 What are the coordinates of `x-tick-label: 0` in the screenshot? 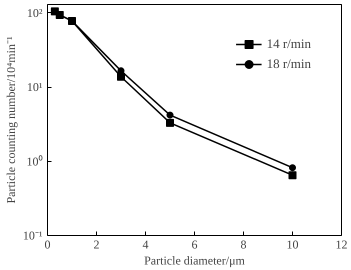 It's located at (47, 245).